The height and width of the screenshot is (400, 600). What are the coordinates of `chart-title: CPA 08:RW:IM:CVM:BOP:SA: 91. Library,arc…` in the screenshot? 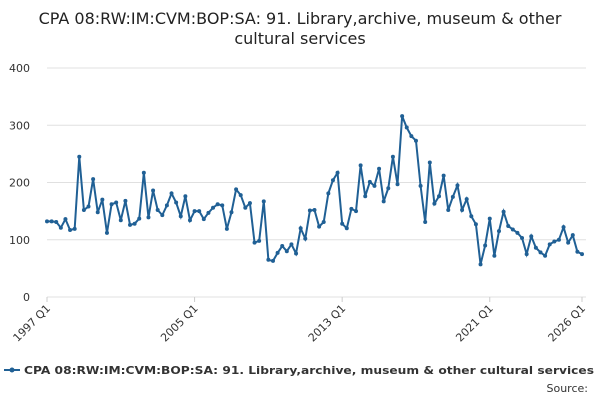 It's located at (300, 28).